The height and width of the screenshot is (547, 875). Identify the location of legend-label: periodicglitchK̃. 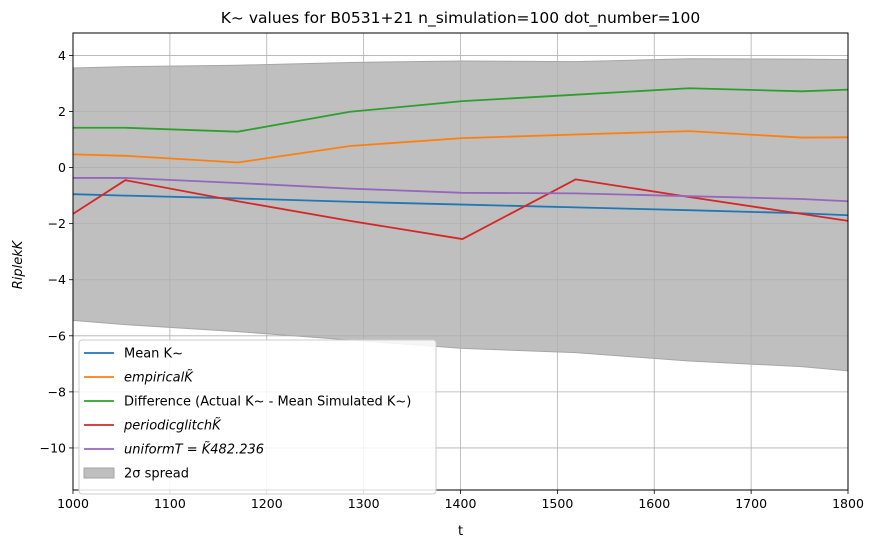
(172, 425).